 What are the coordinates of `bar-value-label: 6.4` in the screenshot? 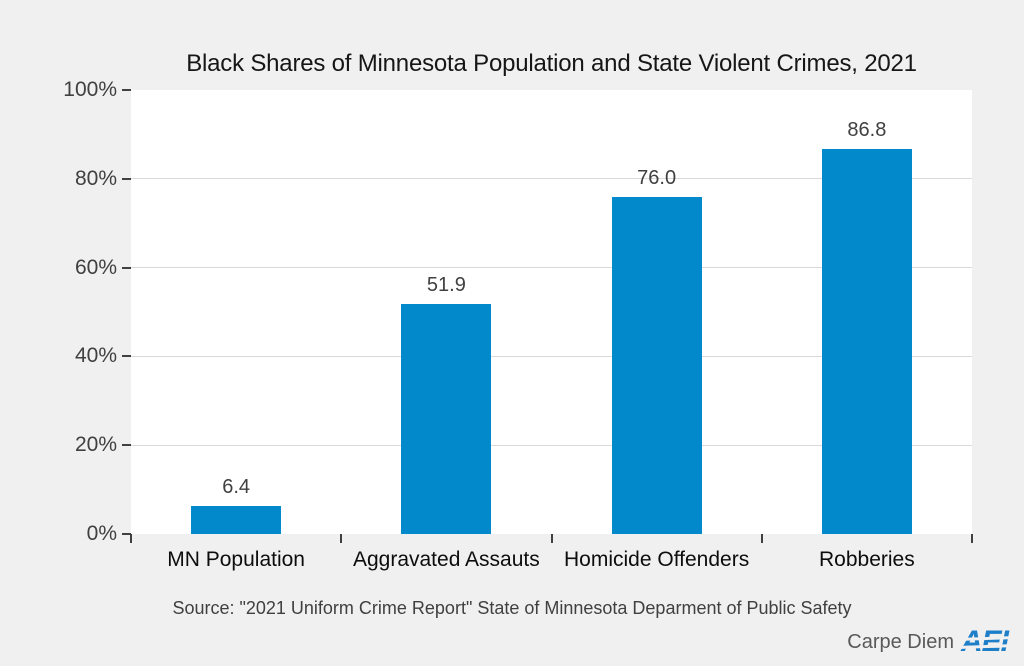 It's located at (236, 486).